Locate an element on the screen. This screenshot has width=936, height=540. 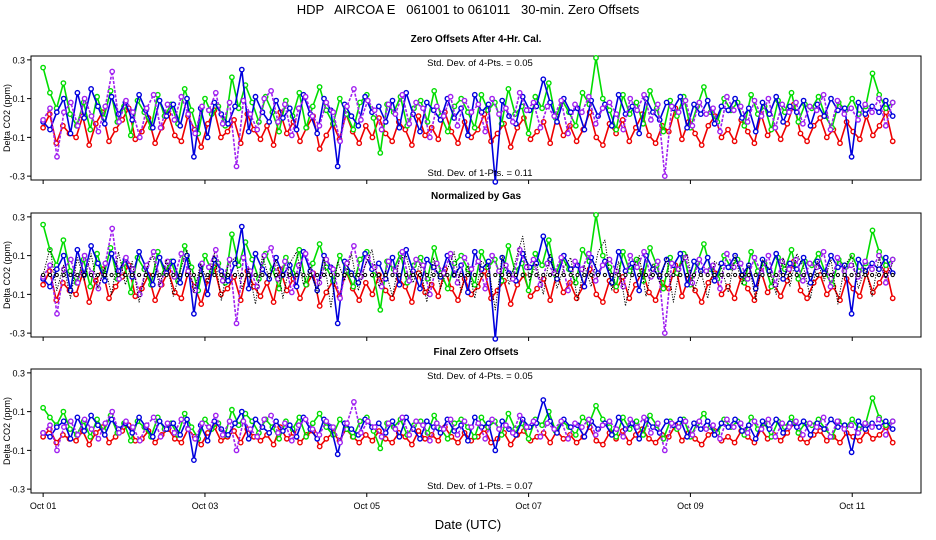
series-blue is located at coordinates (468, 430).